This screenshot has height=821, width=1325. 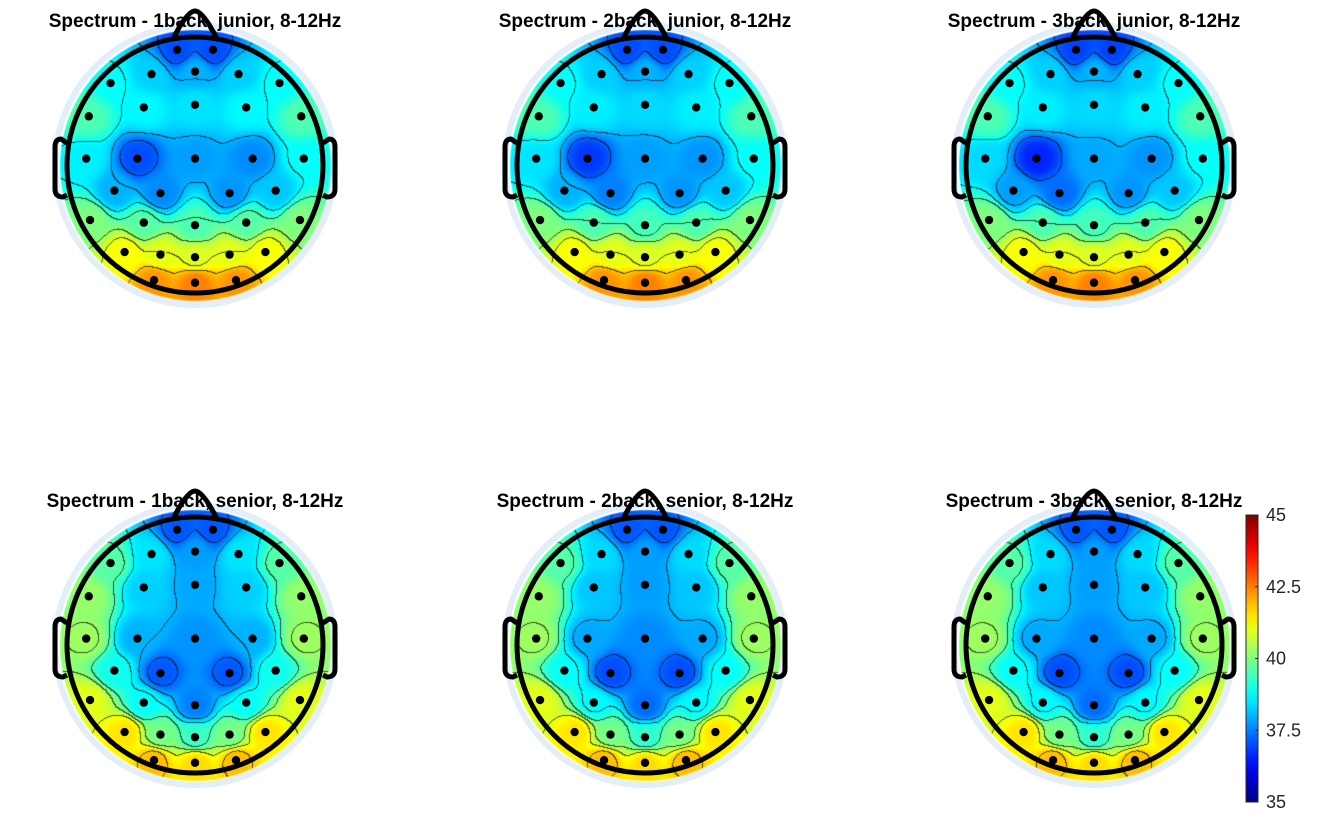 What do you see at coordinates (1276, 659) in the screenshot?
I see `colorbar-tick-label: 40` at bounding box center [1276, 659].